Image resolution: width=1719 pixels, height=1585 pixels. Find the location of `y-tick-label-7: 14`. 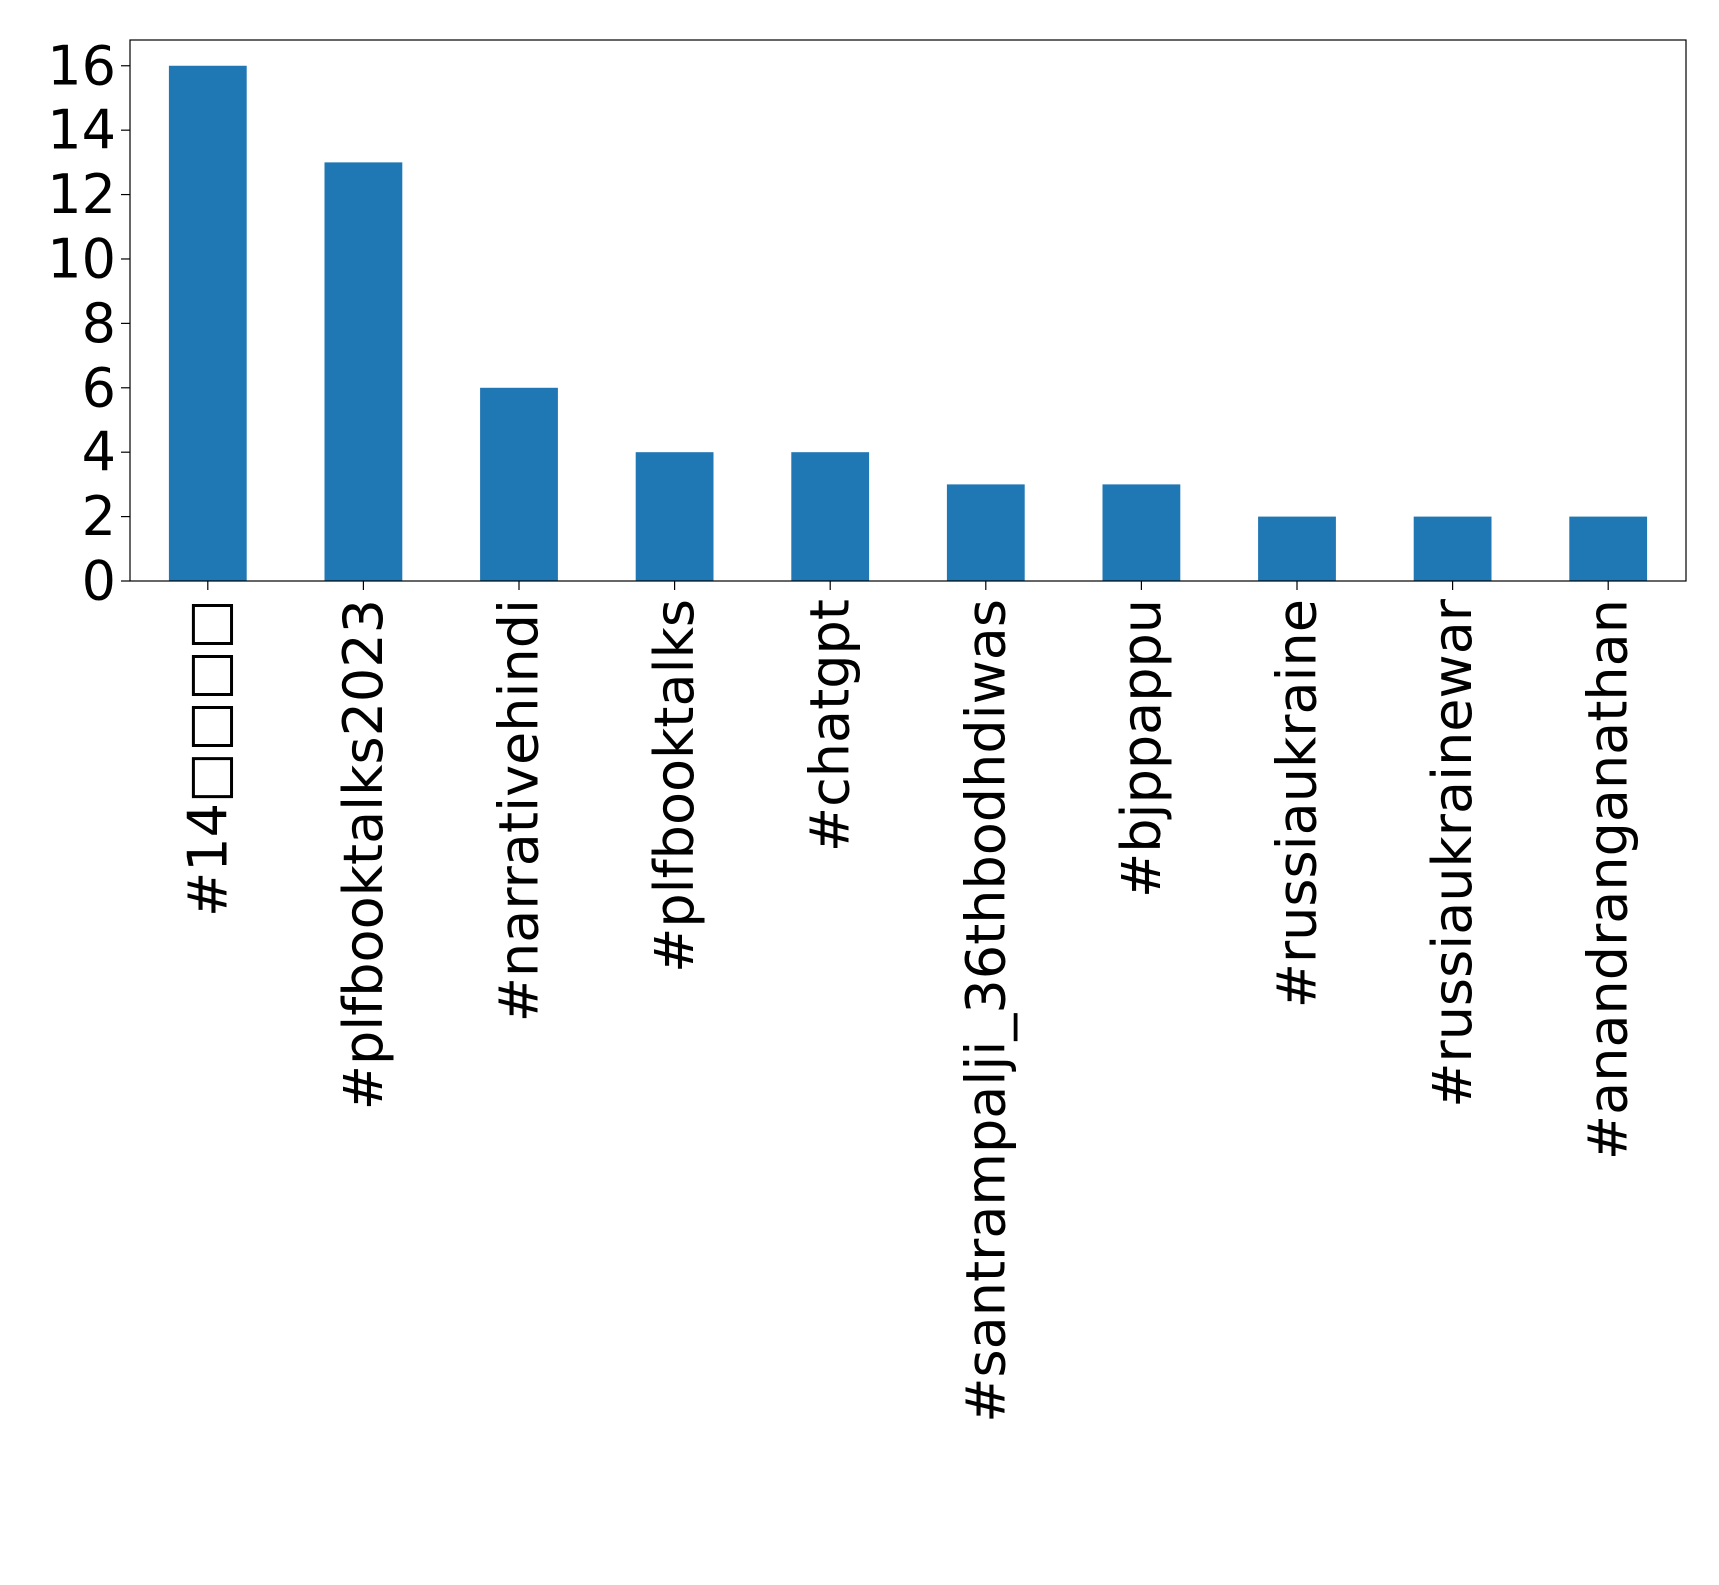

y-tick-label-7: 14 is located at coordinates (81, 130).